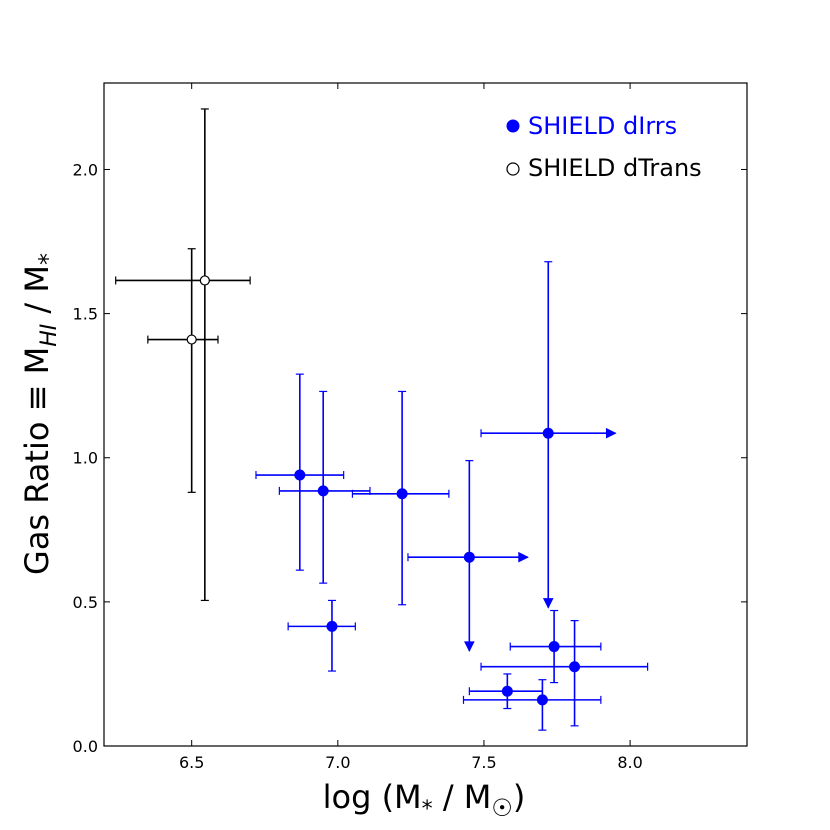 The height and width of the screenshot is (830, 830). What do you see at coordinates (85, 458) in the screenshot?
I see `y-tick-label: 1.0` at bounding box center [85, 458].